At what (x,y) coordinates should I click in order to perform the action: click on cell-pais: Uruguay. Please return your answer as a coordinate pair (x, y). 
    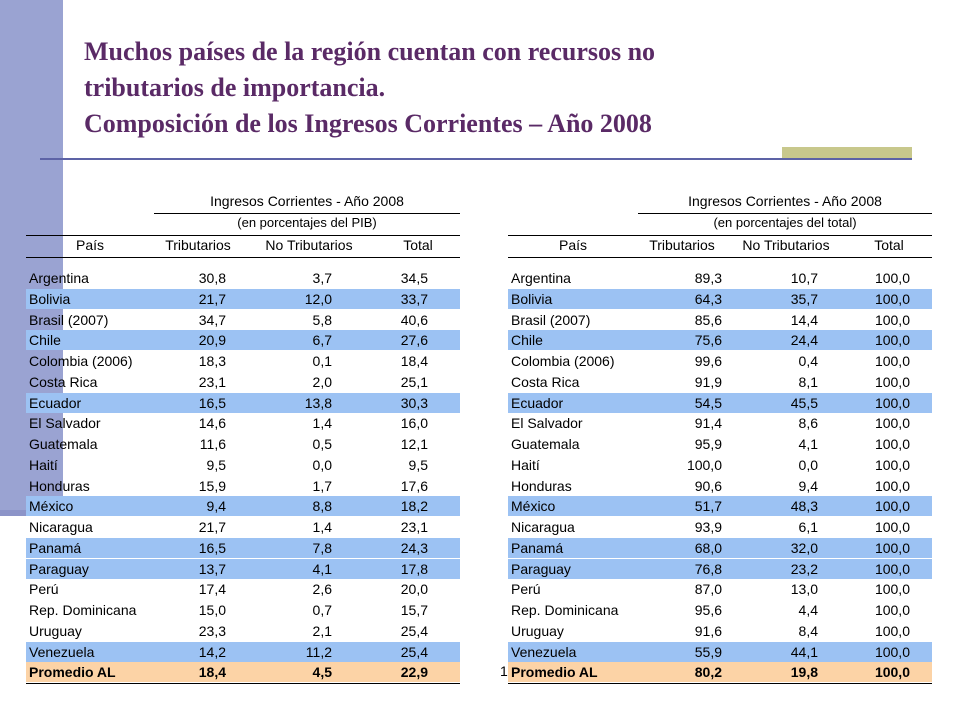
    Looking at the image, I should click on (55, 630).